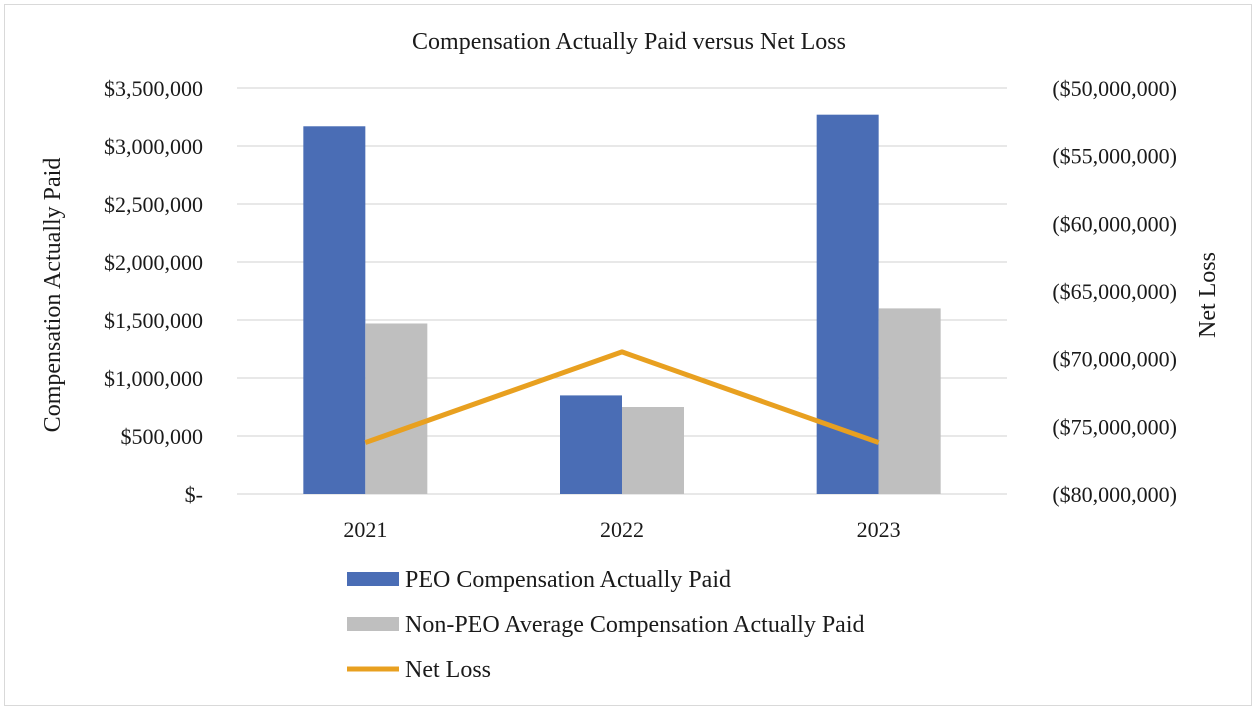 The image size is (1258, 714). What do you see at coordinates (591, 444) in the screenshot?
I see `peo-bar-2022` at bounding box center [591, 444].